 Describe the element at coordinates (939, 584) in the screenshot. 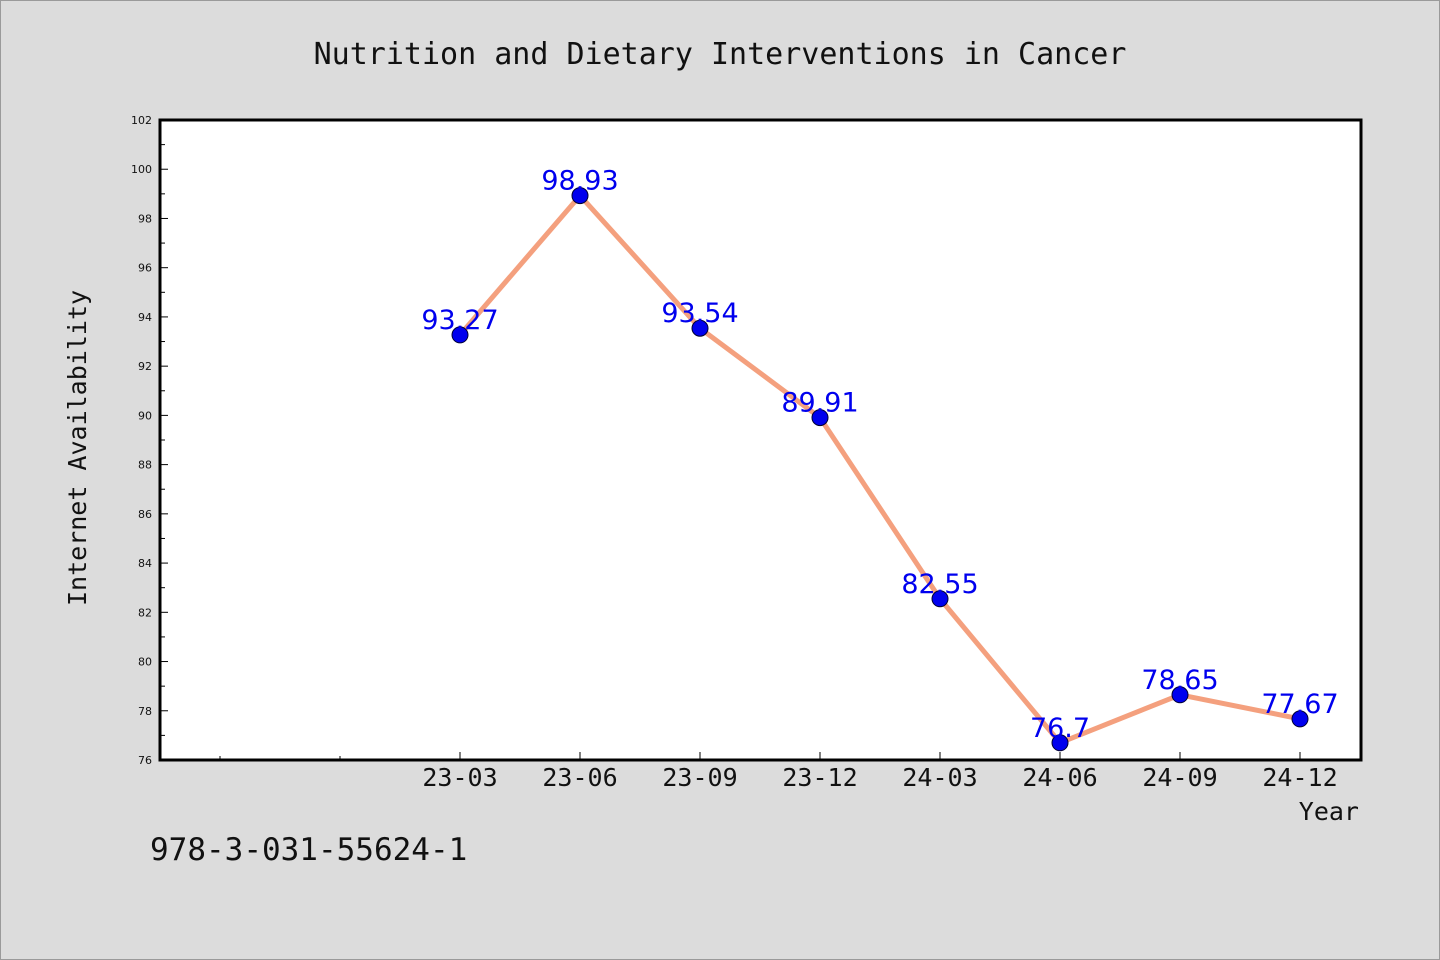

I see `data-label: 82.55` at that location.